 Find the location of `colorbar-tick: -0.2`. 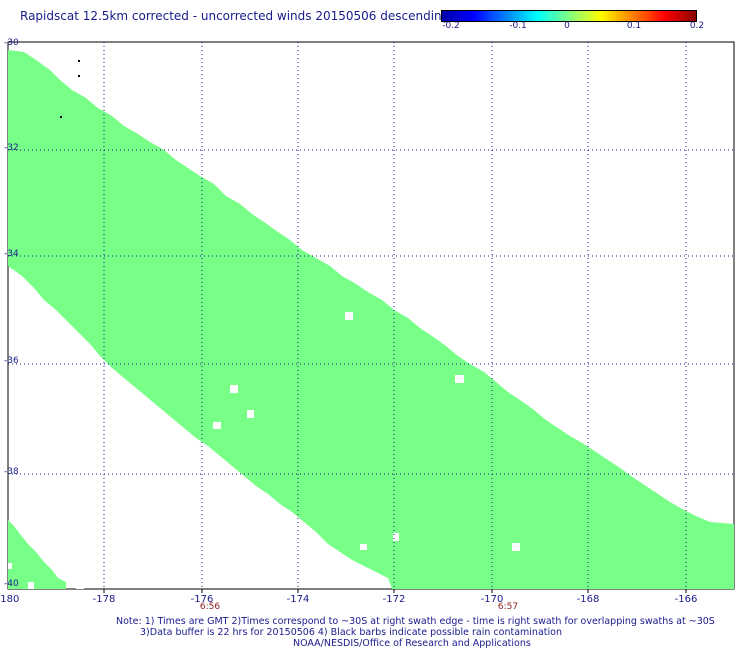

colorbar-tick: -0.2 is located at coordinates (451, 26).